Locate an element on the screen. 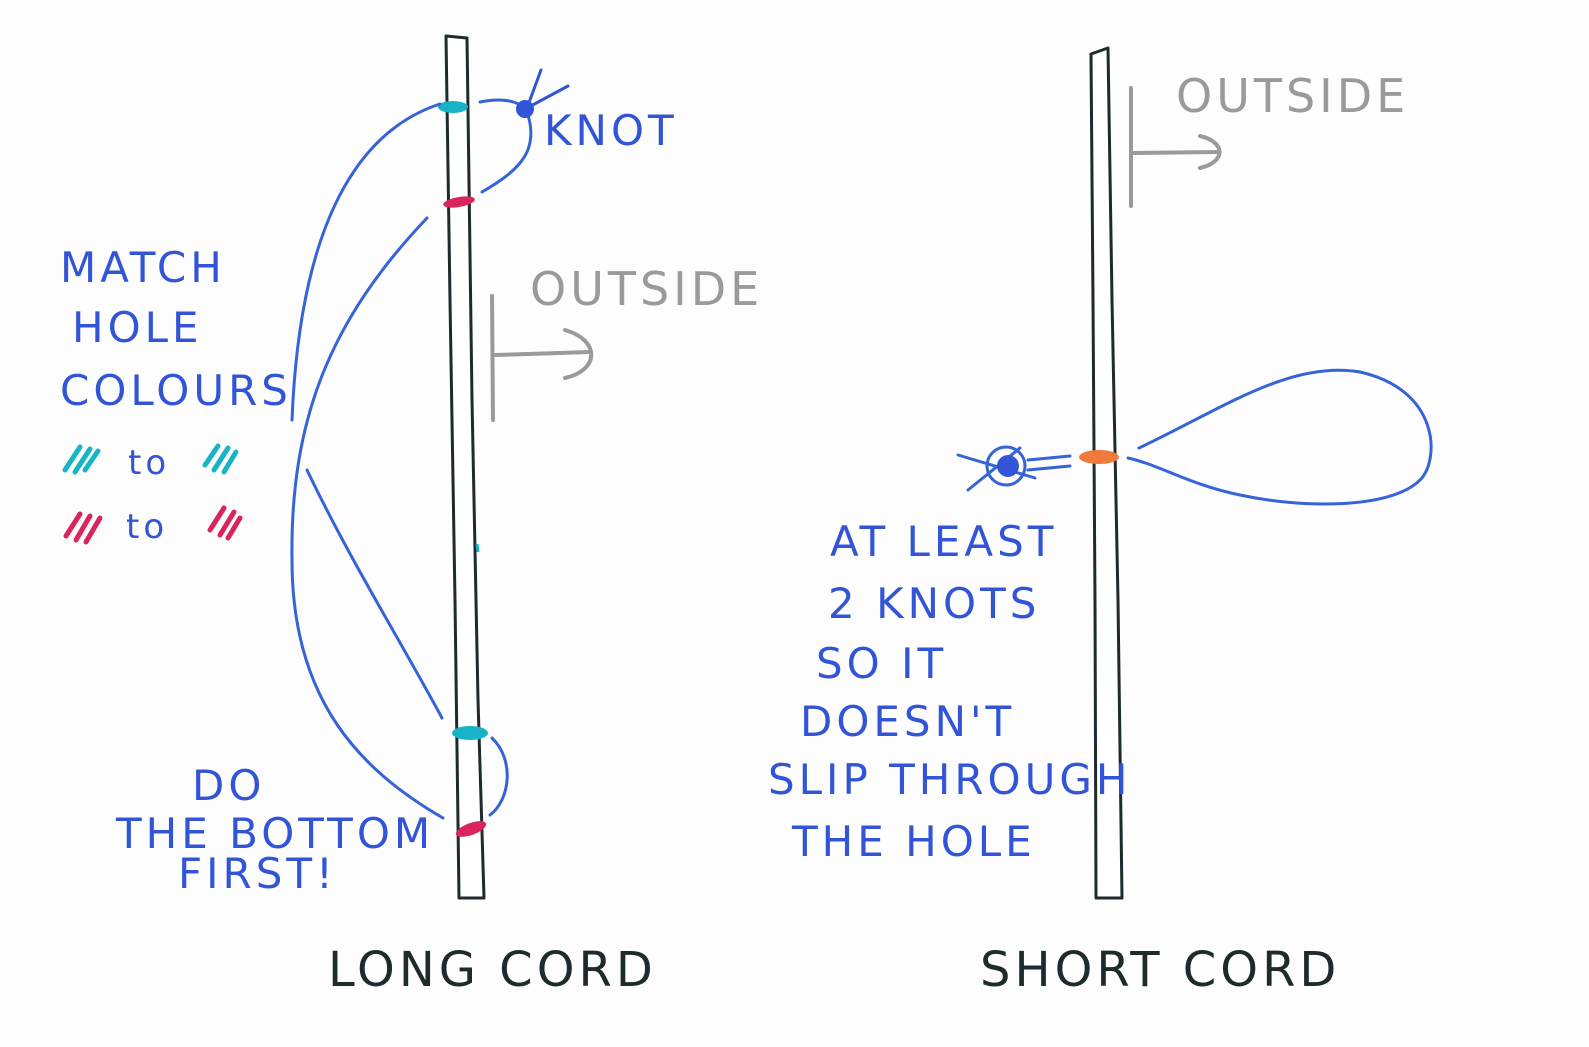 The image size is (1589, 1047). short-note-line-2: 2 KNOTS is located at coordinates (934, 603).